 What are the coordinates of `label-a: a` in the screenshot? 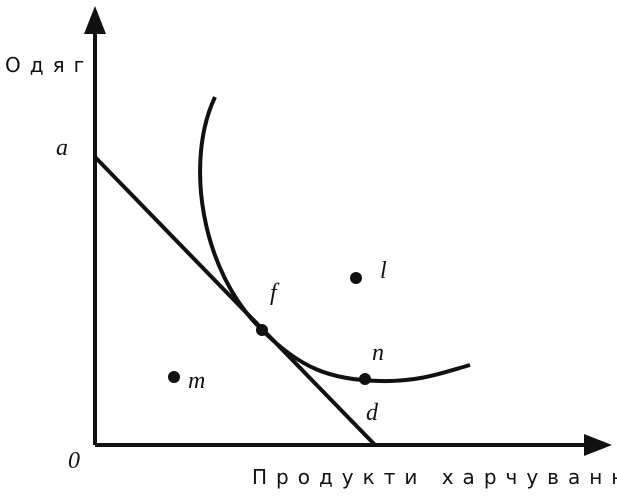 It's located at (62, 148).